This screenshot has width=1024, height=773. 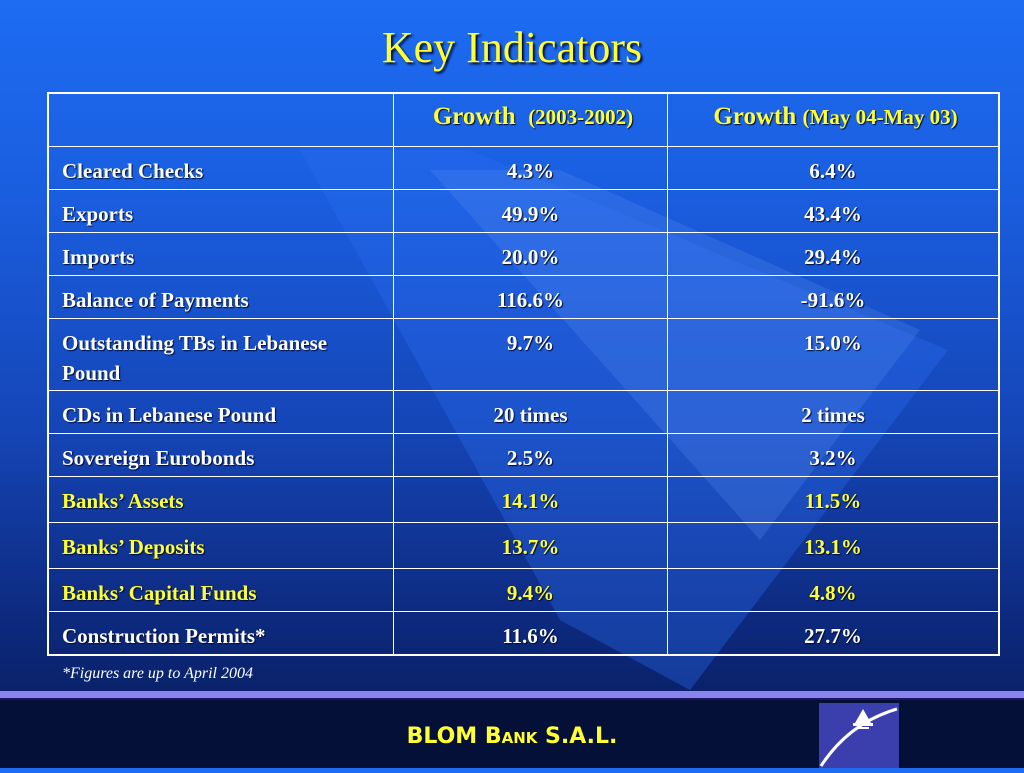 What do you see at coordinates (220, 119) in the screenshot?
I see `header-cell-blank` at bounding box center [220, 119].